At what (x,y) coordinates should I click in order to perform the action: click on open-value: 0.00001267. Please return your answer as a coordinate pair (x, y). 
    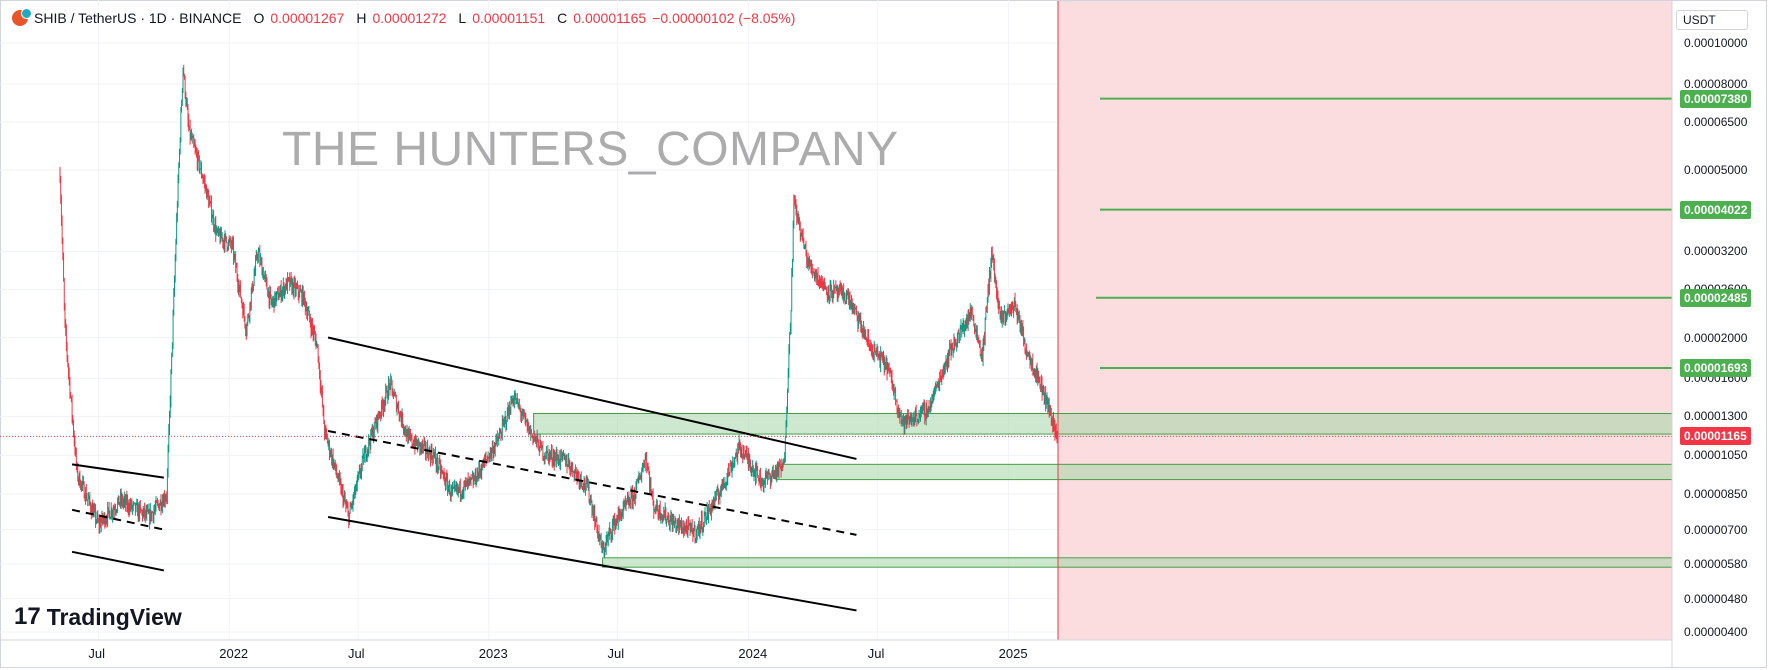
    Looking at the image, I should click on (307, 18).